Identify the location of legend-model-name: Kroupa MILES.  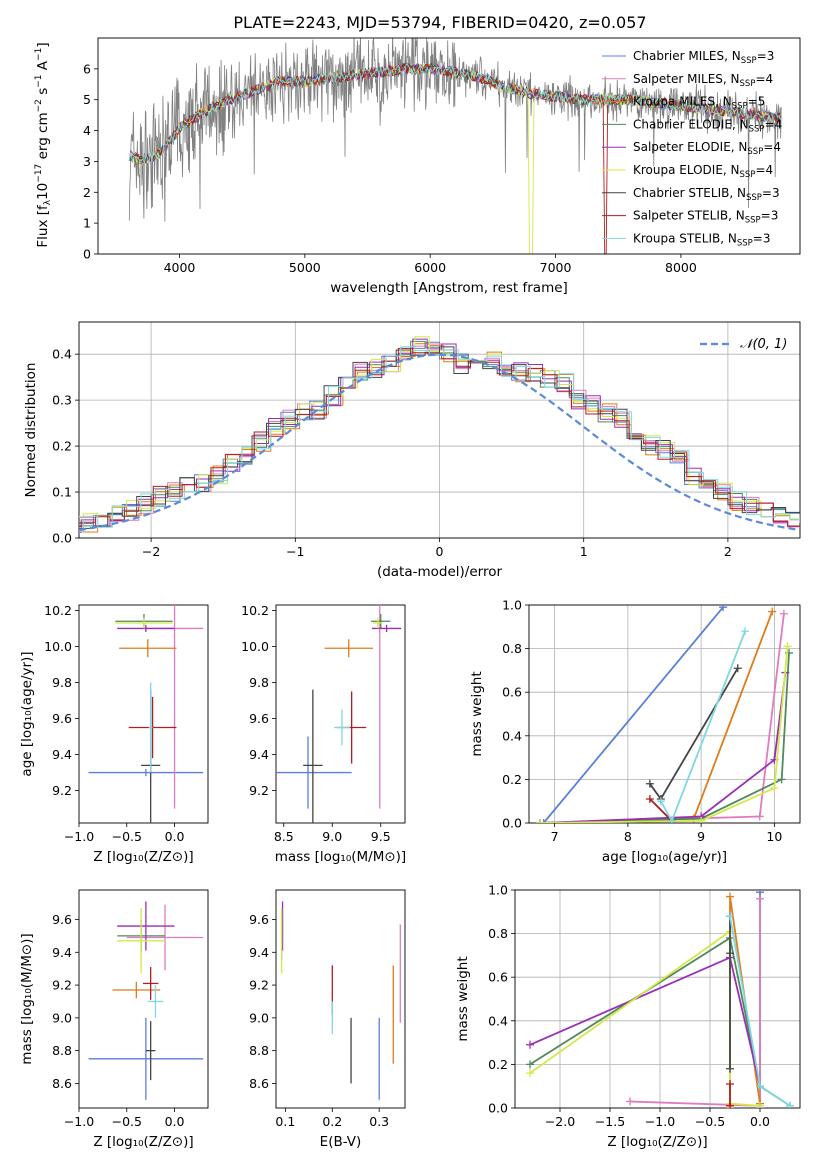
(674, 102).